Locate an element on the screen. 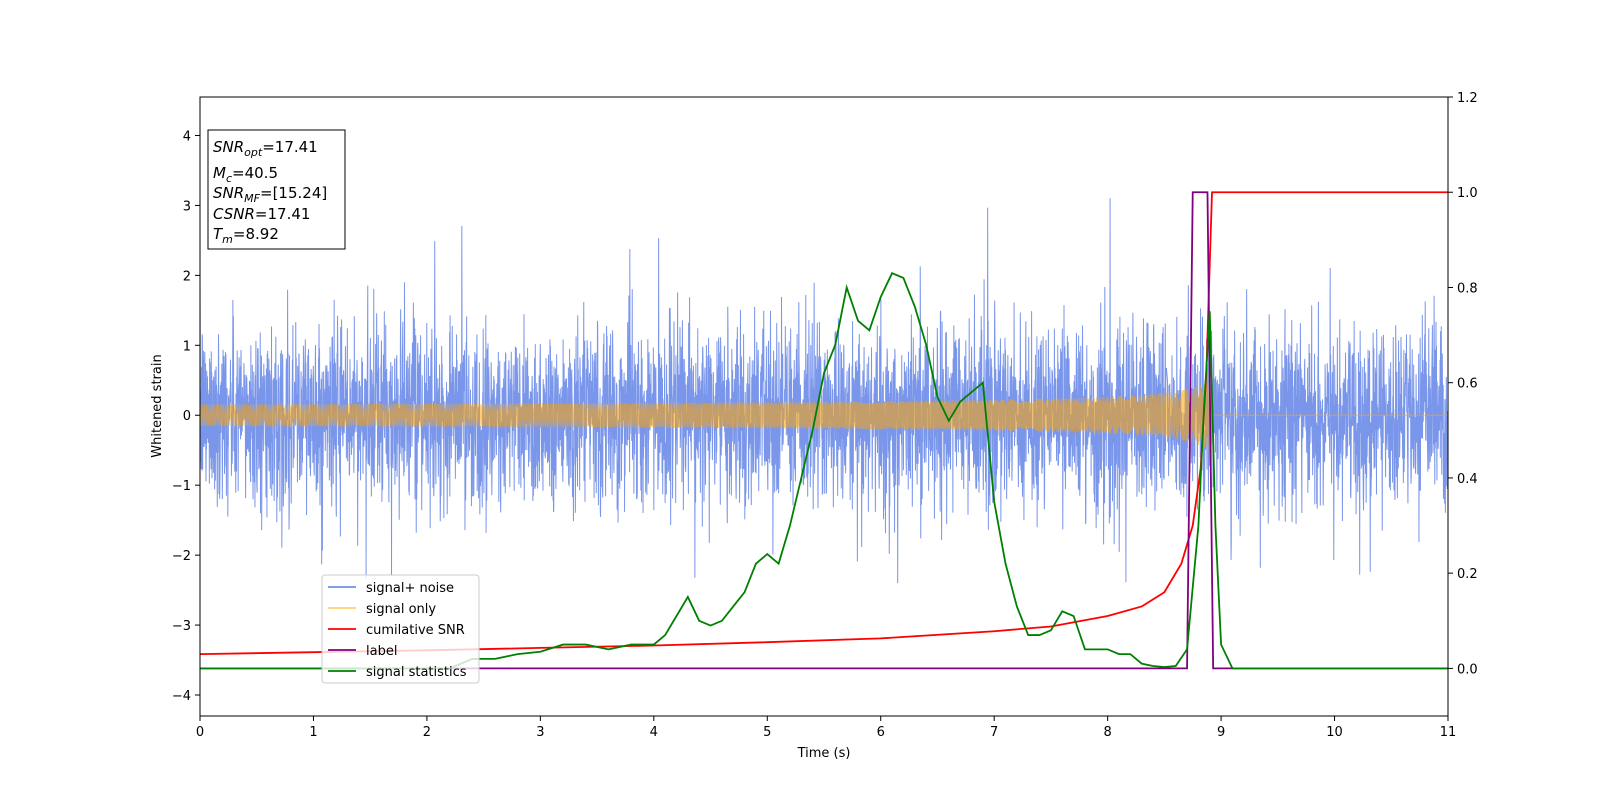 The width and height of the screenshot is (1600, 800). y-left-tick-label: −3 is located at coordinates (181, 626).